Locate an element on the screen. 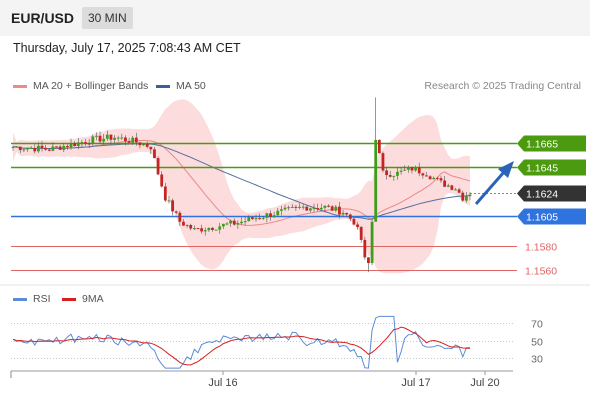 Image resolution: width=590 pixels, height=400 pixels. rsi-line is located at coordinates (241, 342).